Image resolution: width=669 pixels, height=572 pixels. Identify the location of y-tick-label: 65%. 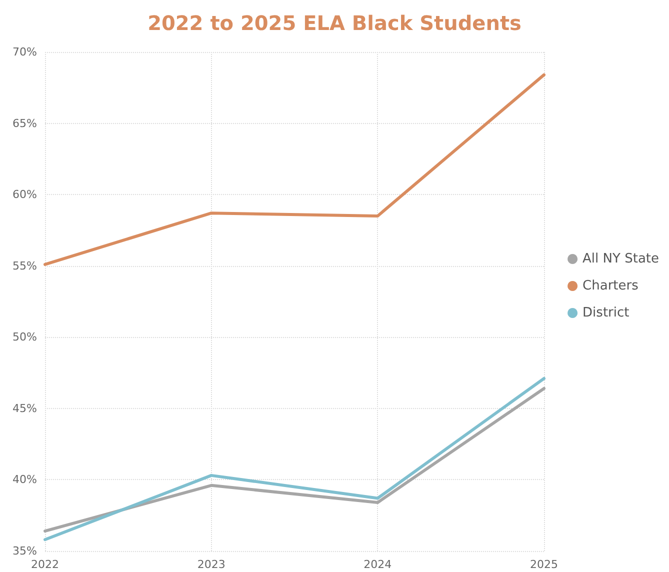
(24, 123).